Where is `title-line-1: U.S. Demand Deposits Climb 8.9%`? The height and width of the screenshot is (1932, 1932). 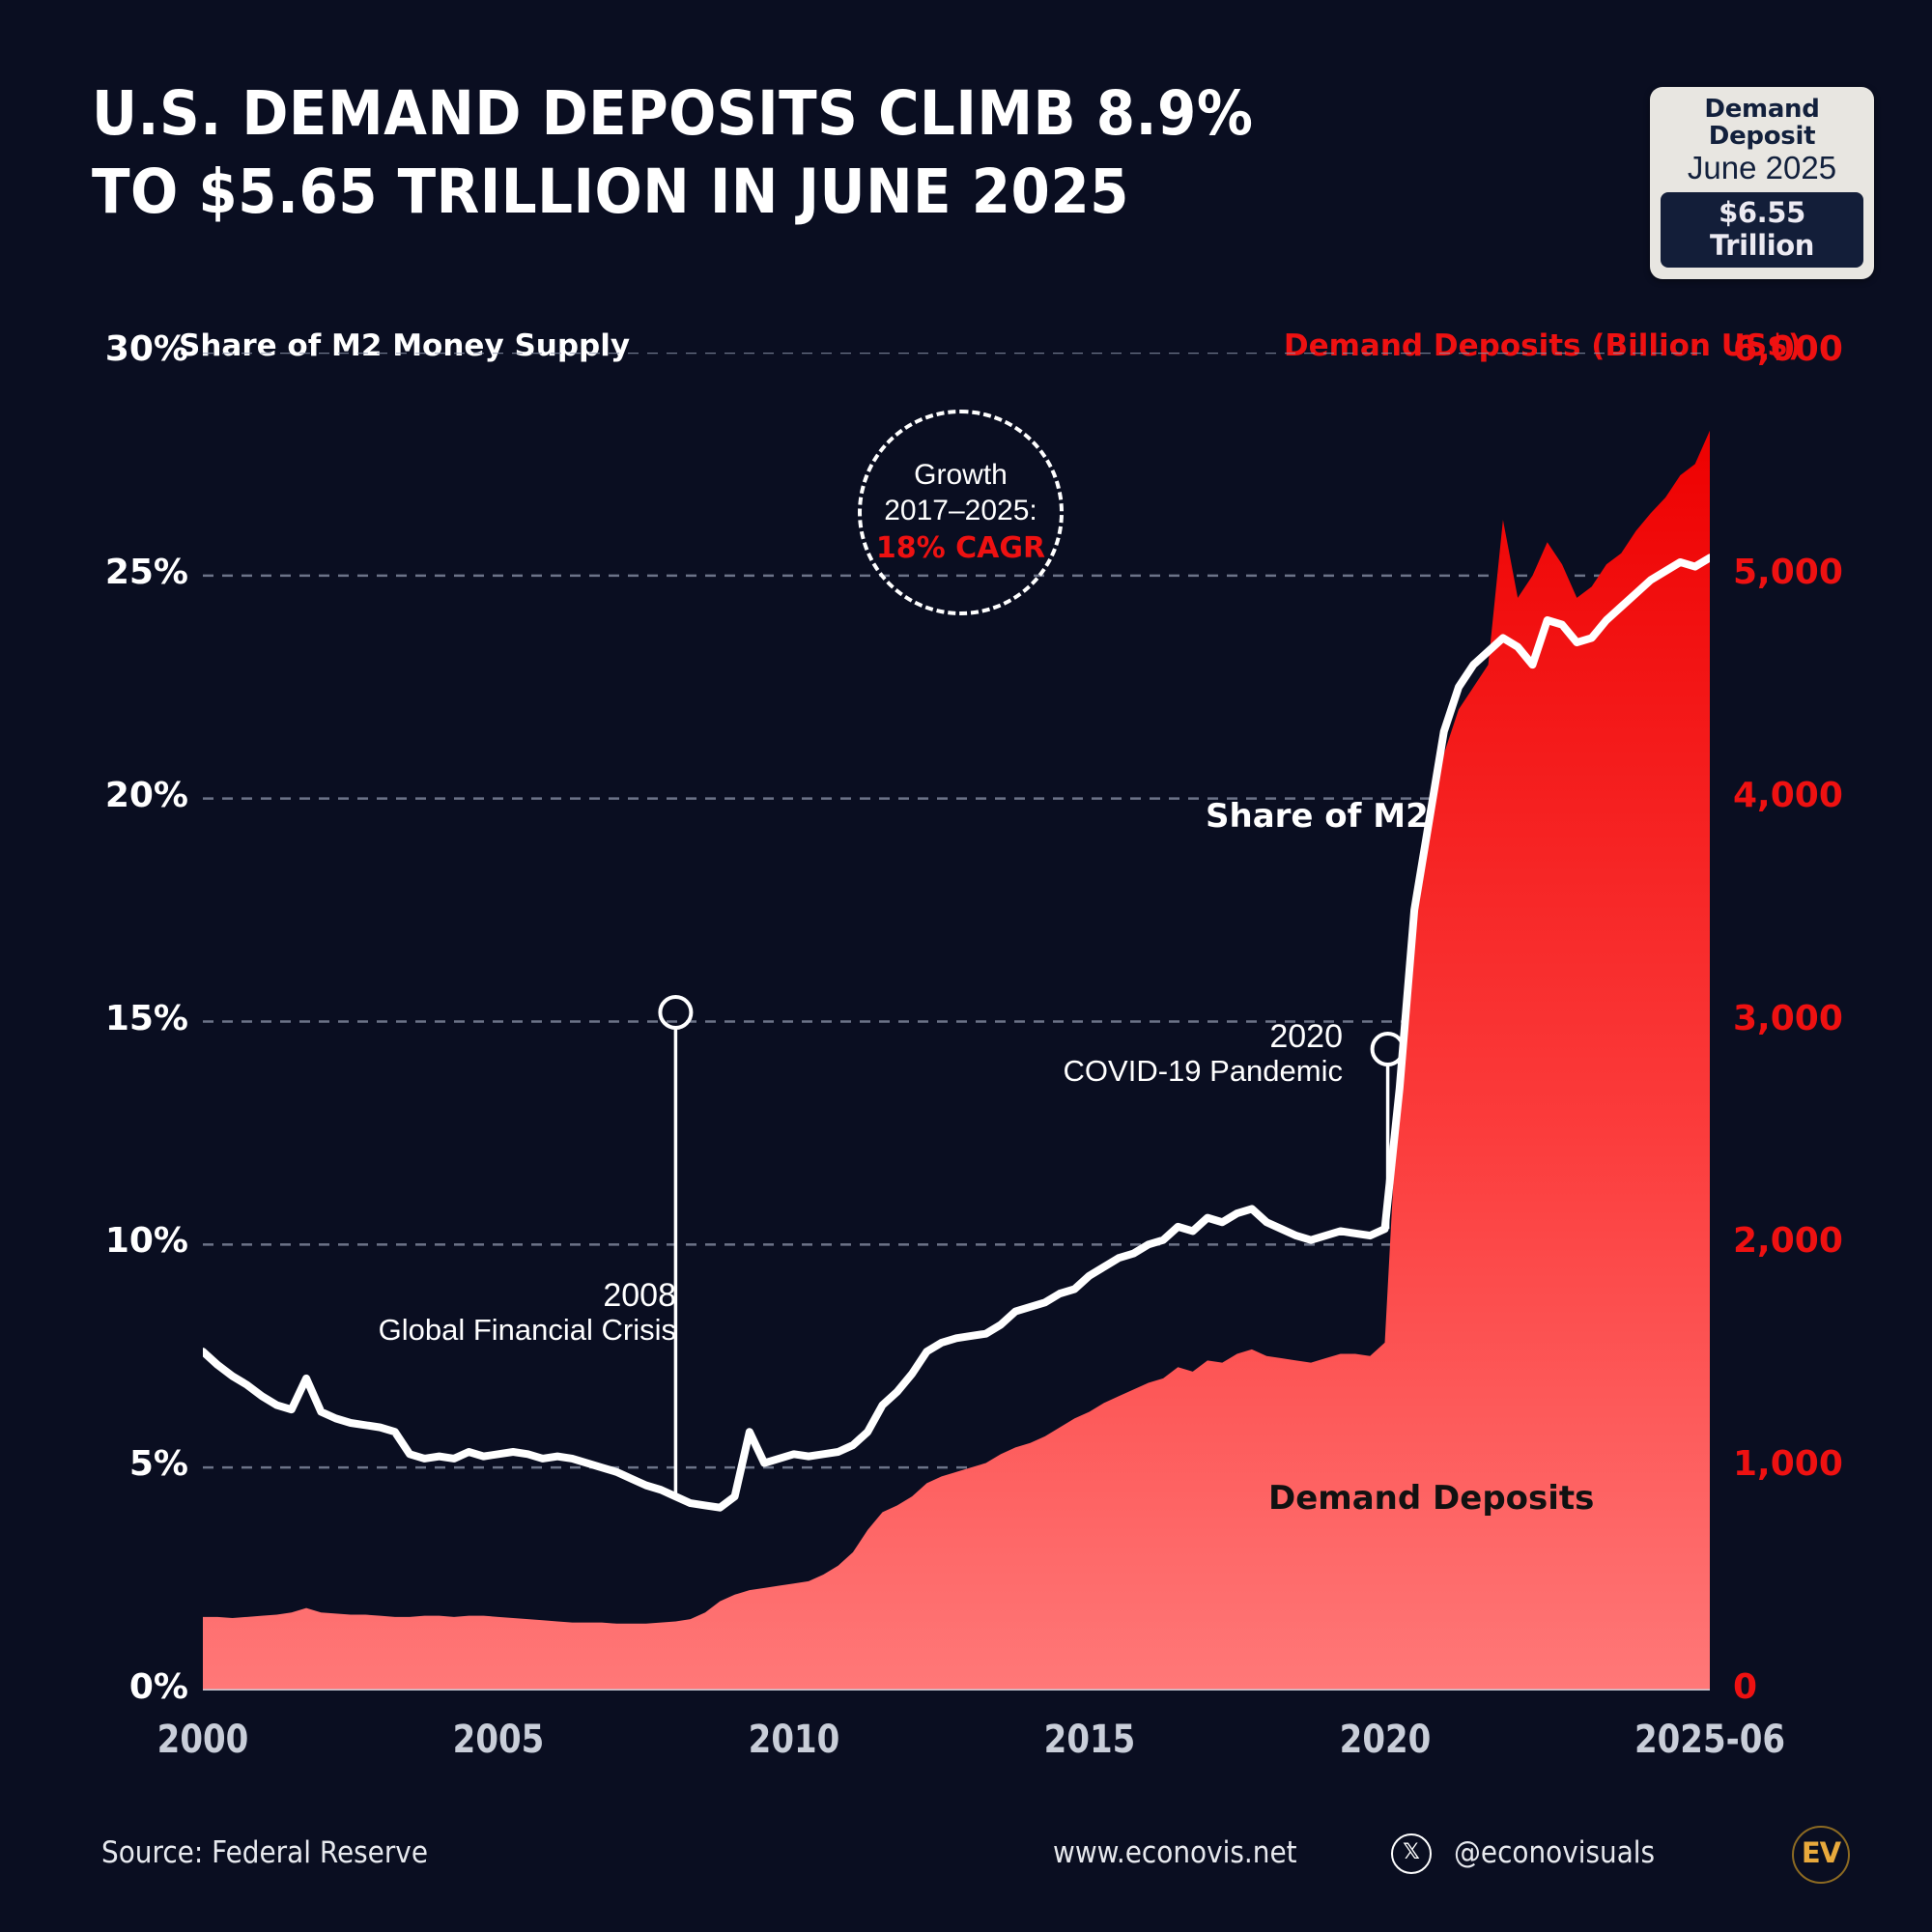
title-line-1: U.S. Demand Deposits Climb 8.9% is located at coordinates (673, 113).